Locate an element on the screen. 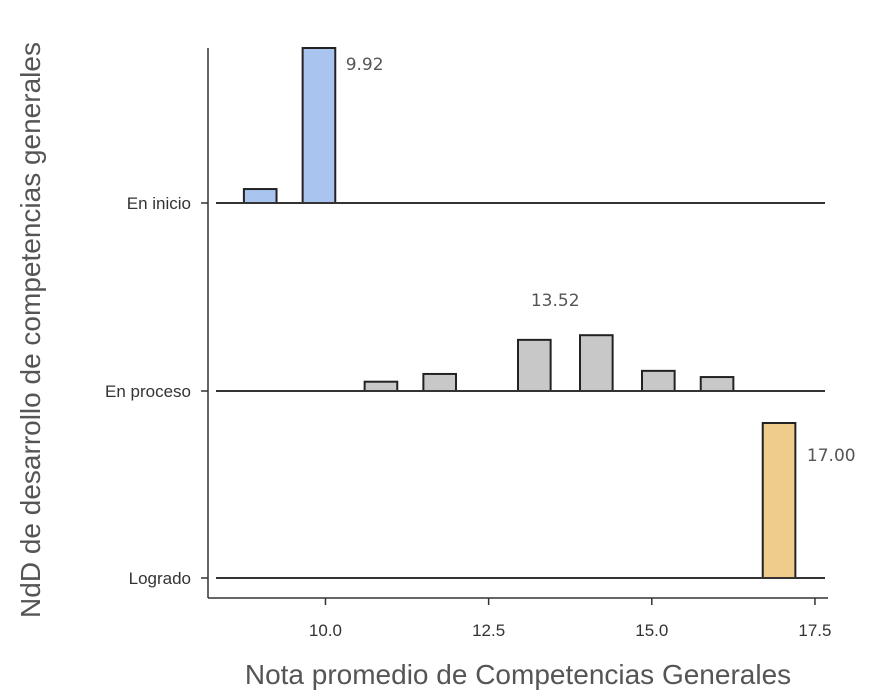 The width and height of the screenshot is (876, 691). x-ticks-layer: 10.0 12.5 15.0 17.5 is located at coordinates (570, 619).